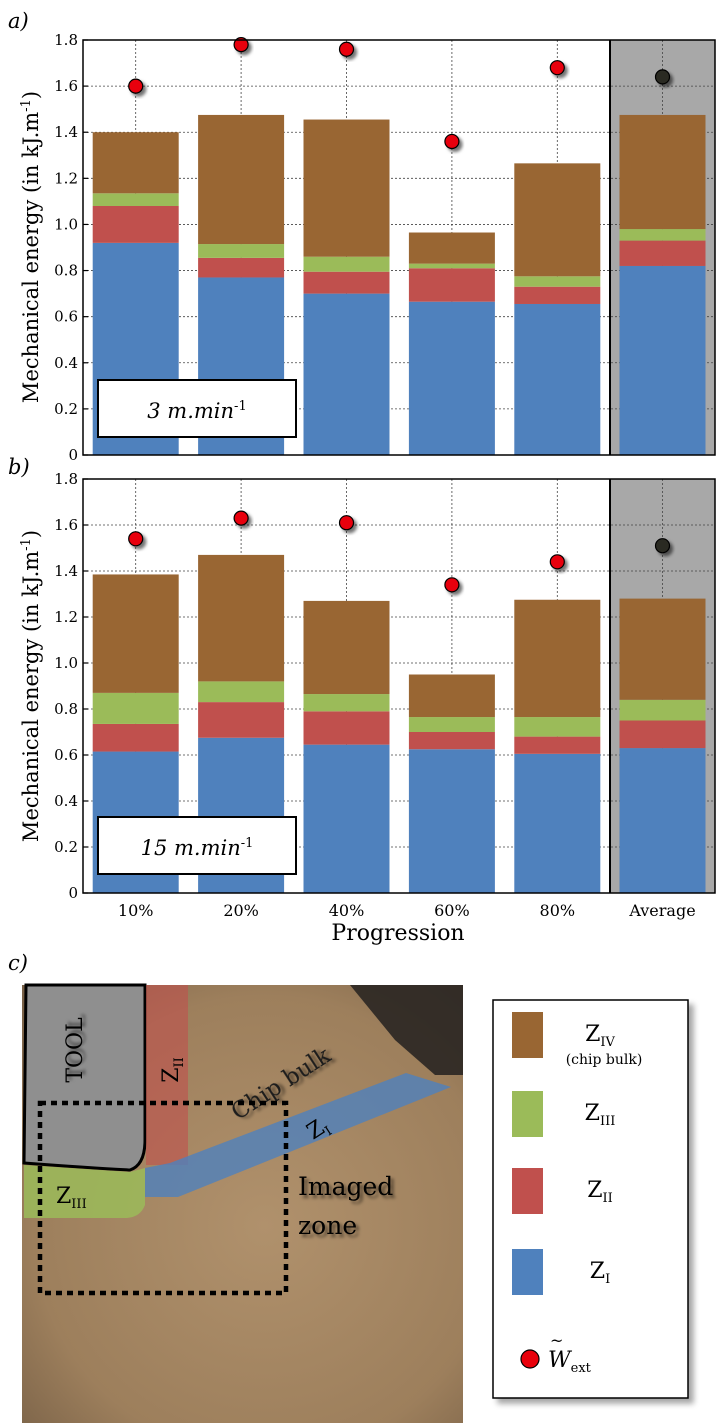 The image size is (717, 1423). Describe the element at coordinates (84, 1191) in the screenshot. I see `zone-III-region` at that location.